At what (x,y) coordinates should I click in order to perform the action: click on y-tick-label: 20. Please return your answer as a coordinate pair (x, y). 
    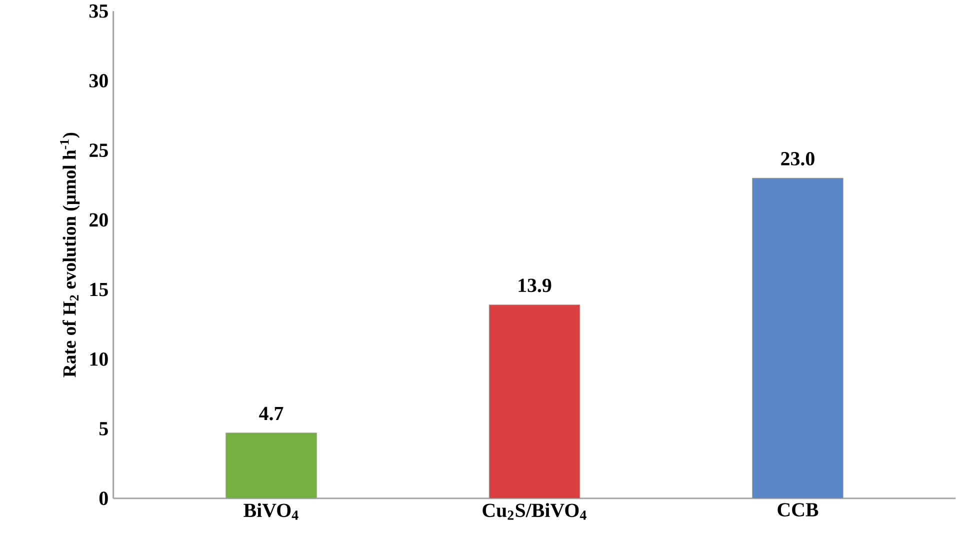
    Looking at the image, I should click on (99, 220).